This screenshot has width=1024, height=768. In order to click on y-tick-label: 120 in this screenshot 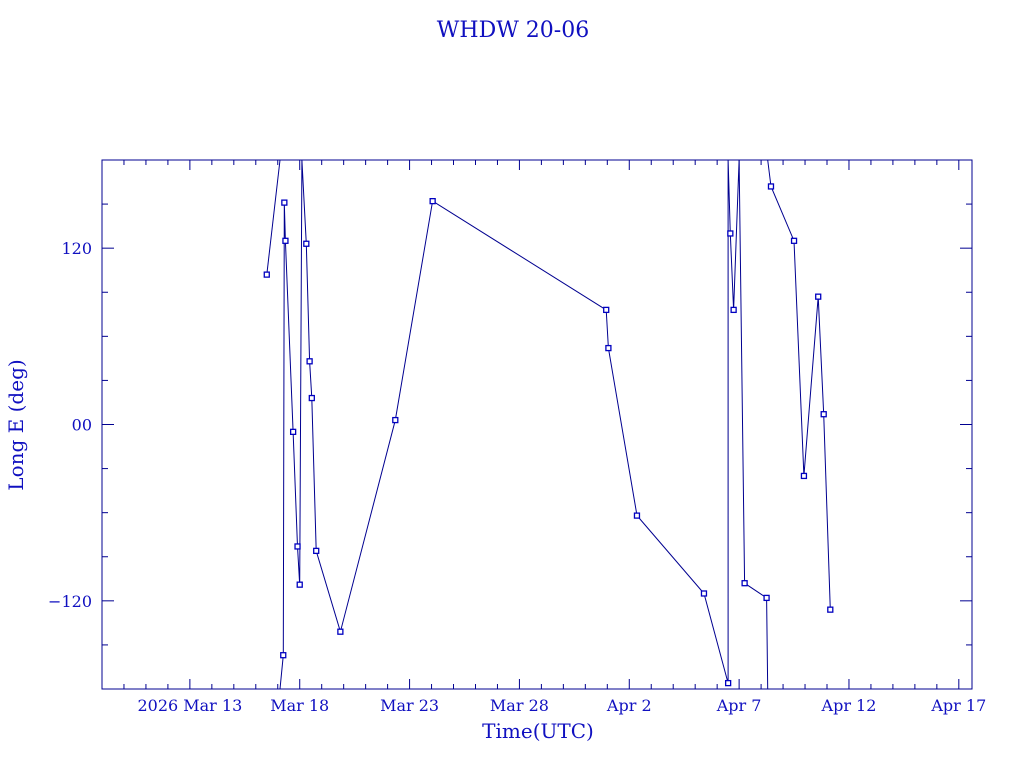, I will do `click(76, 248)`.